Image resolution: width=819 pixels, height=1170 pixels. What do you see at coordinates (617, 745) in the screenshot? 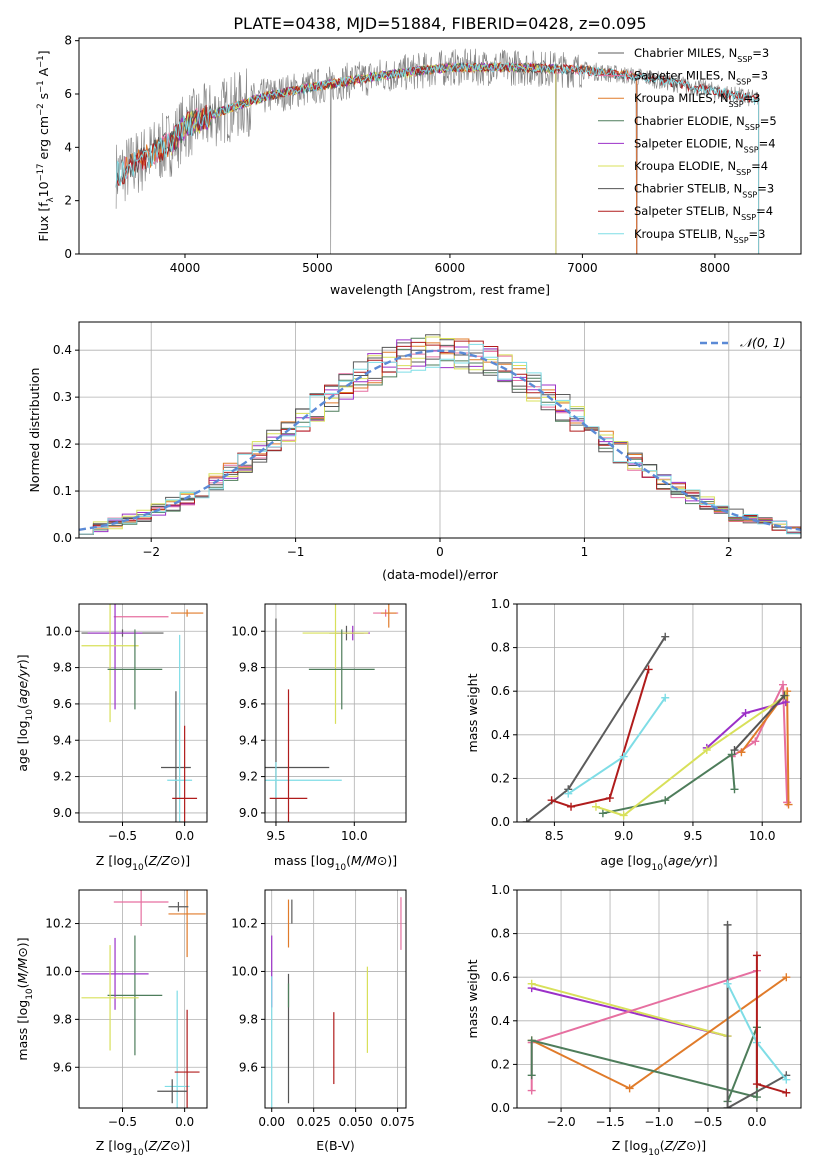
I see `series-kroupa-stelib` at bounding box center [617, 745].